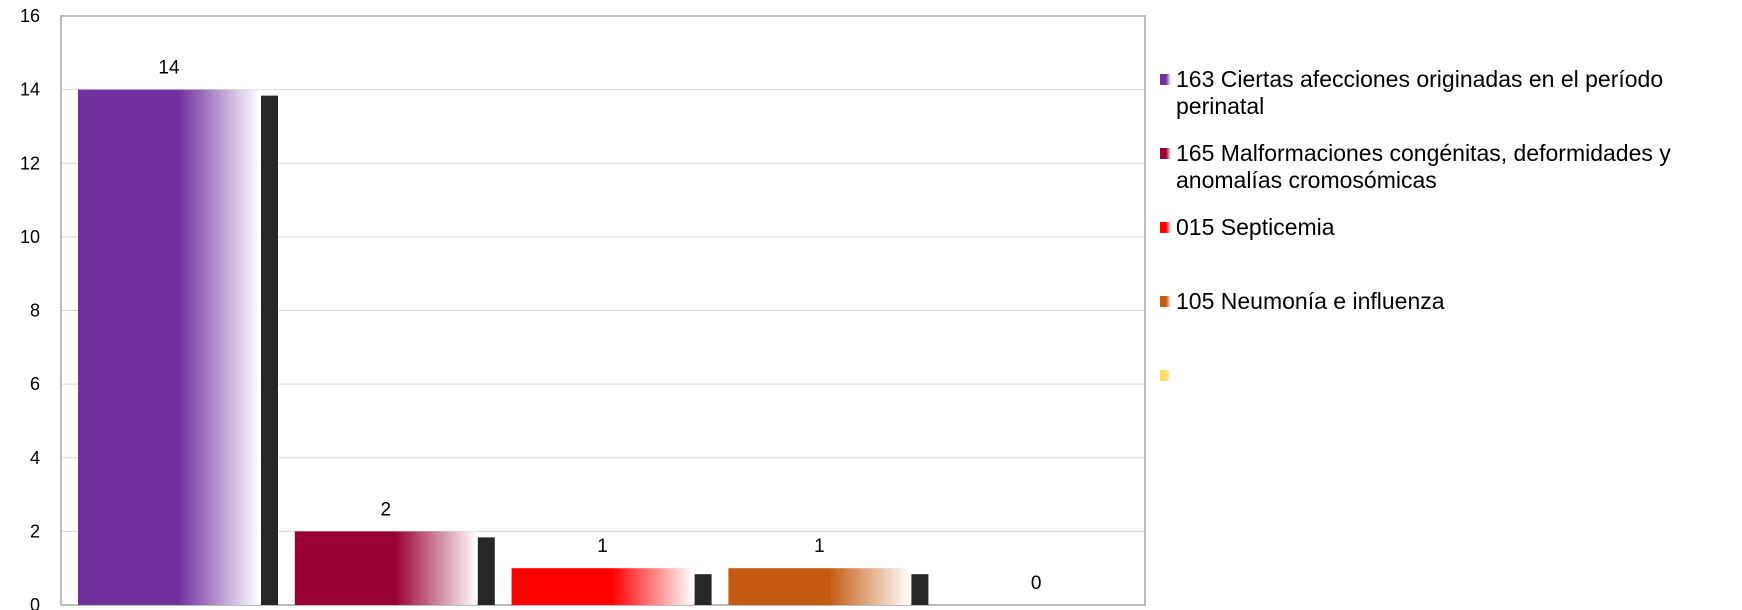 Image resolution: width=1742 pixels, height=610 pixels. What do you see at coordinates (386, 509) in the screenshot?
I see `data-label: 2` at bounding box center [386, 509].